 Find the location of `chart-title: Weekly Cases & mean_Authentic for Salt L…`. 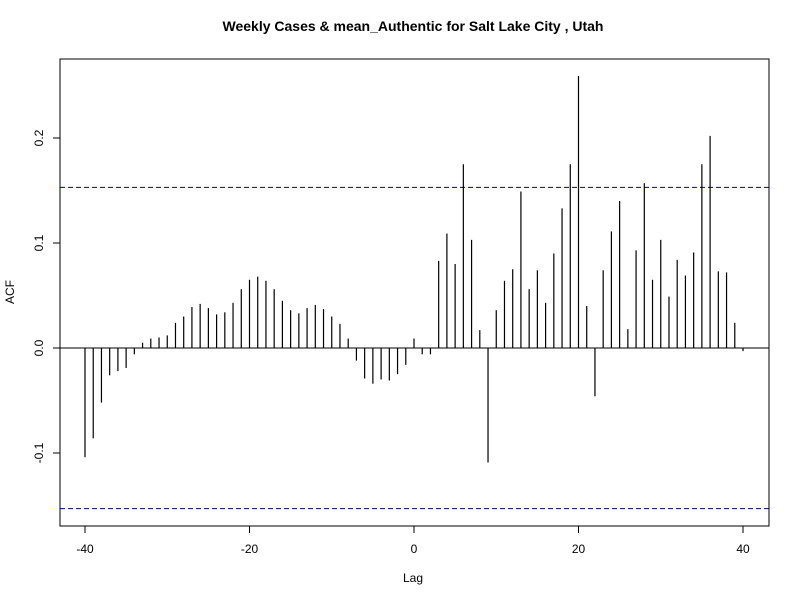

chart-title: Weekly Cases & mean_Authentic for Salt L… is located at coordinates (413, 26).